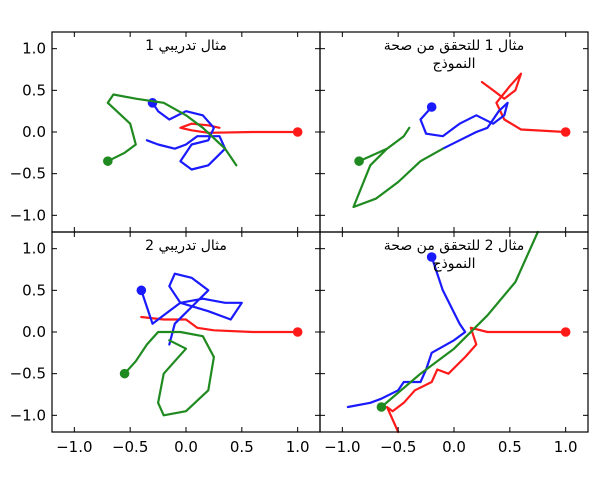  What do you see at coordinates (186, 246) in the screenshot?
I see `panel-title: مثال تدريبي 2` at bounding box center [186, 246].